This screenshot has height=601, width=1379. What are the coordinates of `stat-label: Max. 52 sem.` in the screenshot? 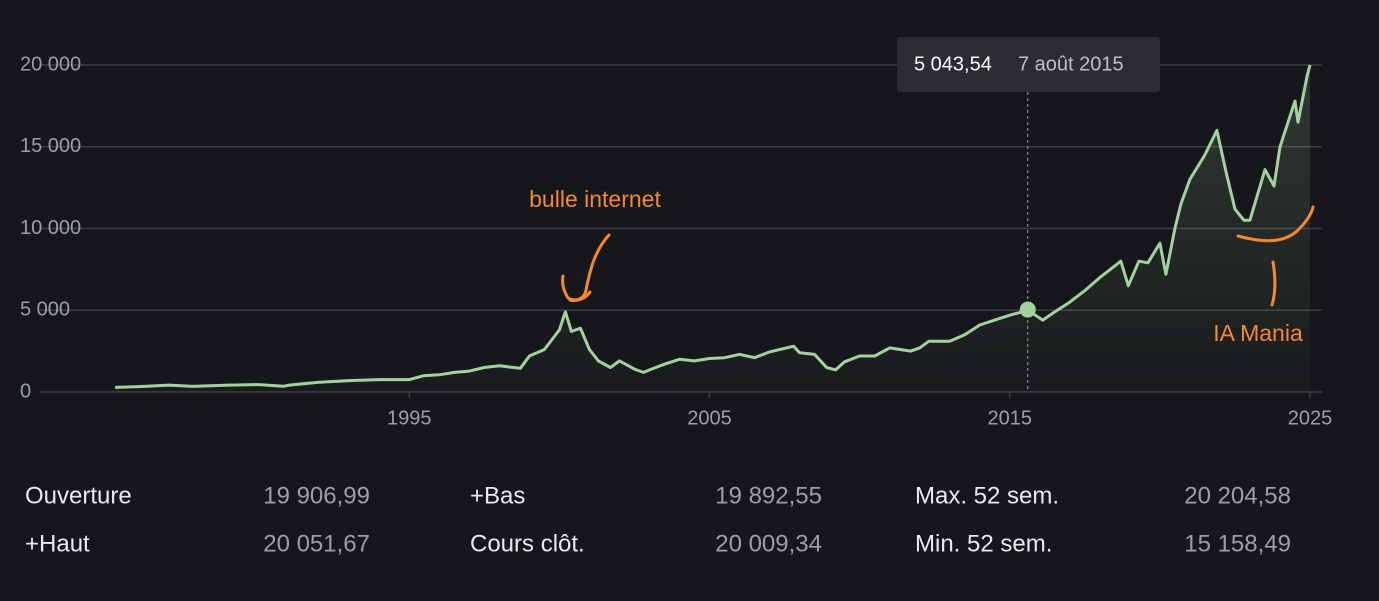 It's located at (987, 495).